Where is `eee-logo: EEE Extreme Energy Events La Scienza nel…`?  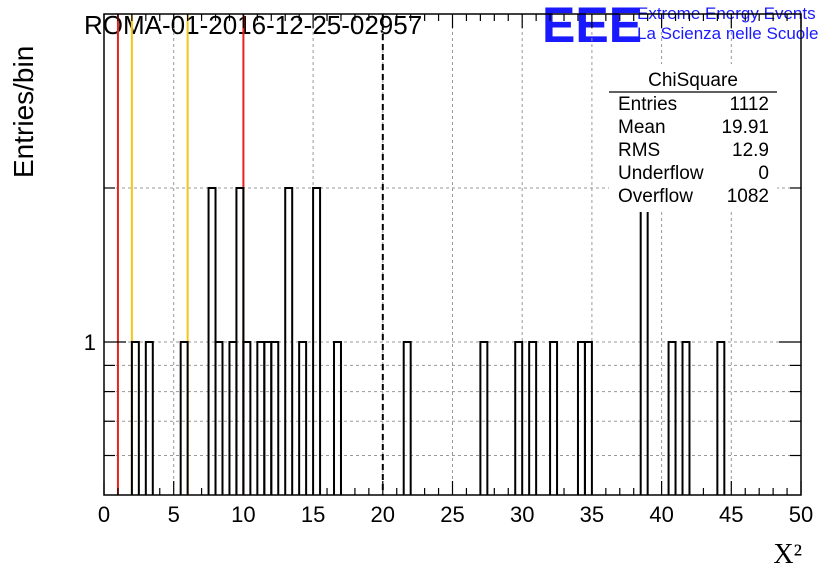 eee-logo: EEE Extreme Energy Events La Scienza nel… is located at coordinates (680, 26).